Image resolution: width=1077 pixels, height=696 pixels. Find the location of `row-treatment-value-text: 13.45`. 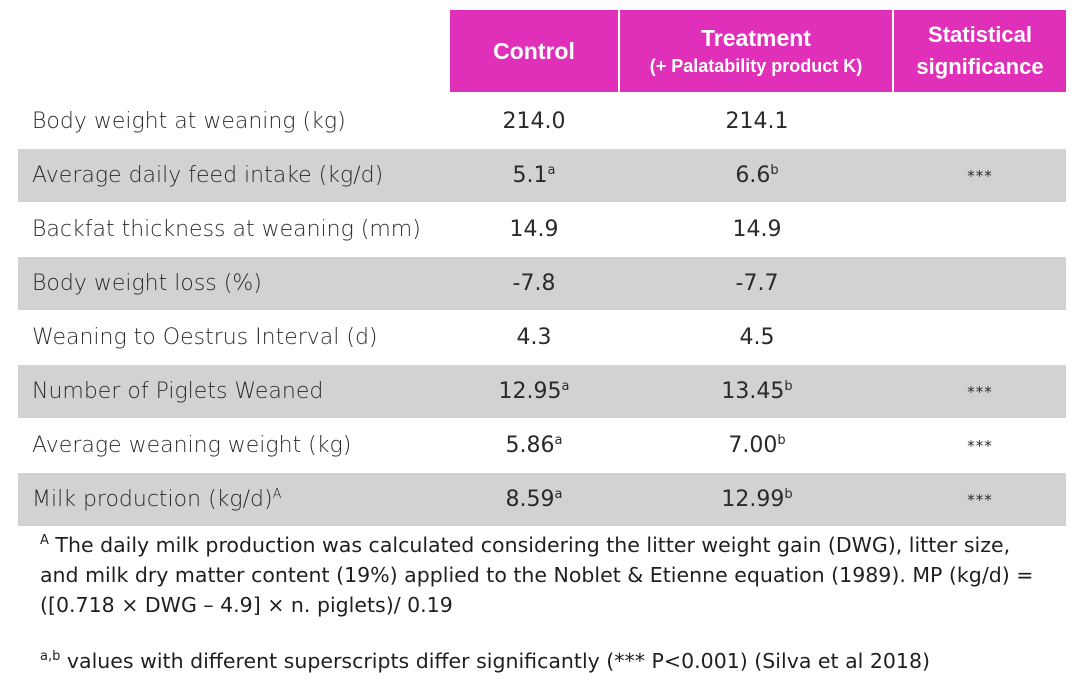

row-treatment-value-text: 13.45 is located at coordinates (753, 391).